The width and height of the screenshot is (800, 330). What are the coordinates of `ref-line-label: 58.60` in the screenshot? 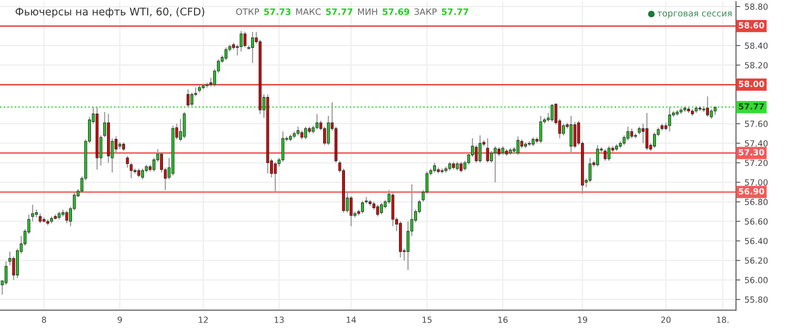 It's located at (751, 25).